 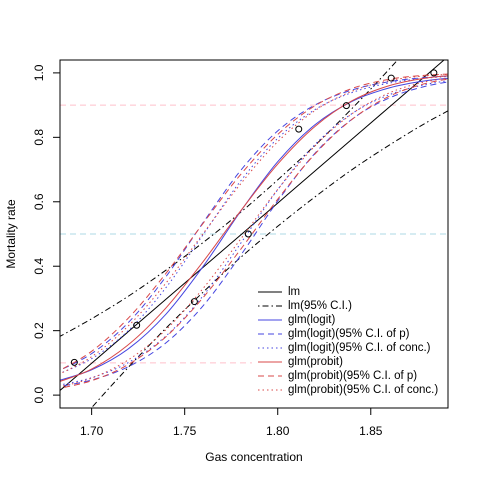 I want to click on x-tick-label: 1.80, so click(x=278, y=431).